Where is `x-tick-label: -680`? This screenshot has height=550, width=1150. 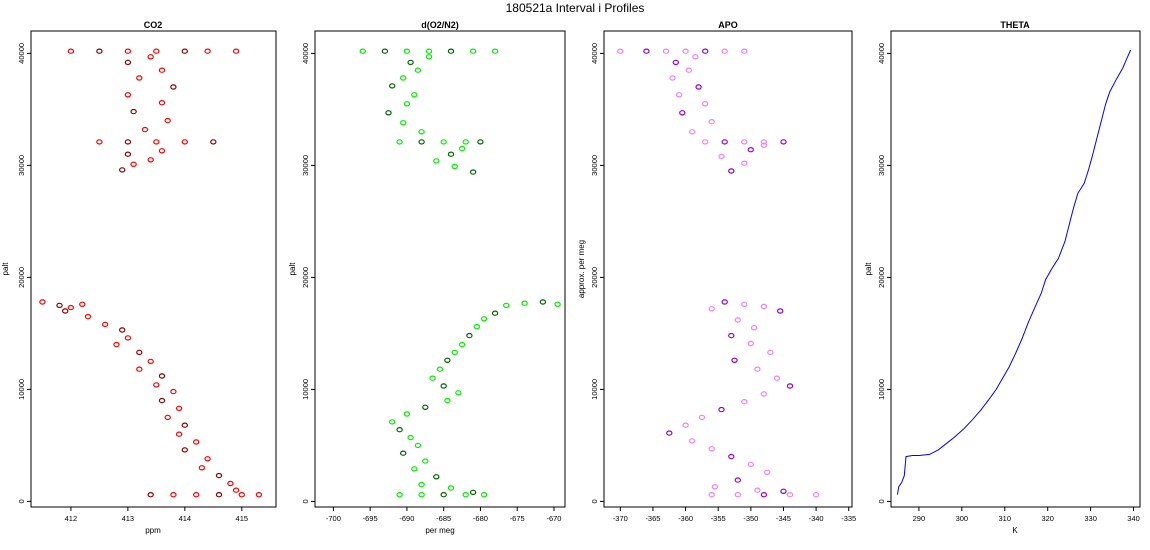
x-tick-label: -680 is located at coordinates (480, 518).